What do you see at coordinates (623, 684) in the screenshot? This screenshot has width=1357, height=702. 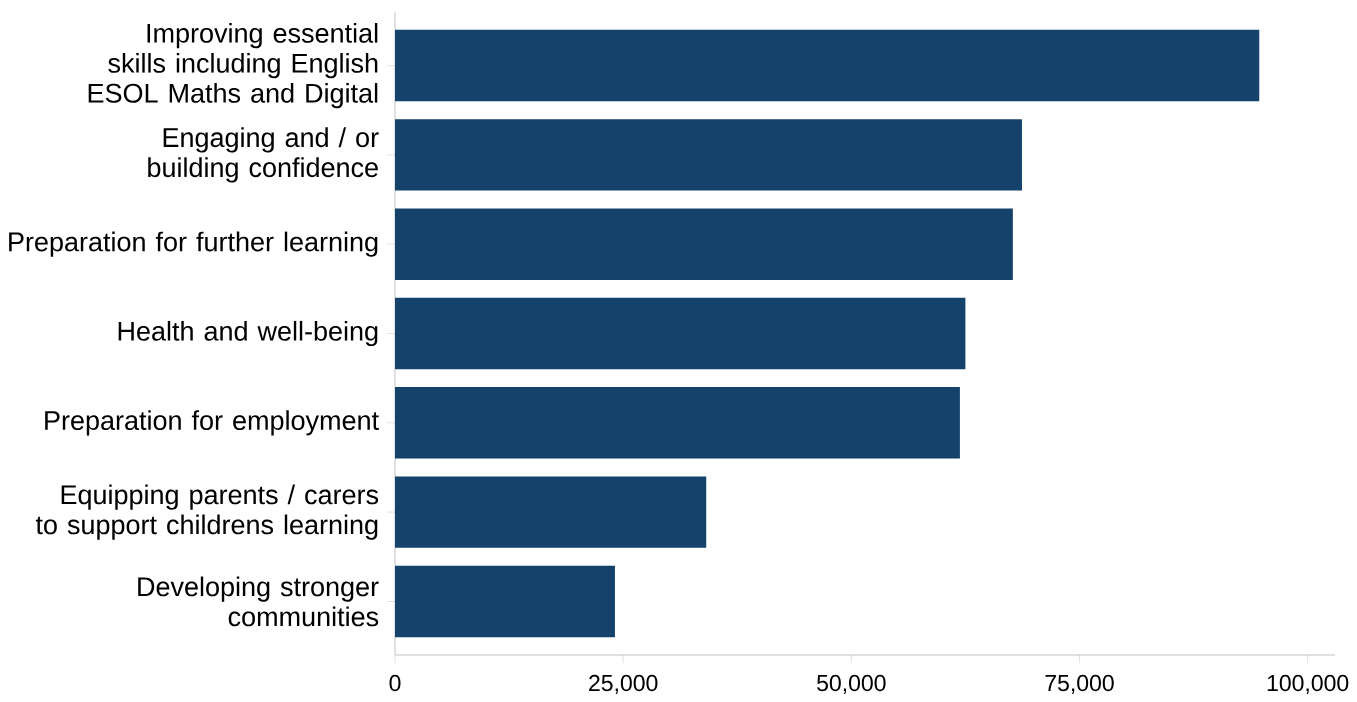 I see `x-tick-label: 25,000` at bounding box center [623, 684].